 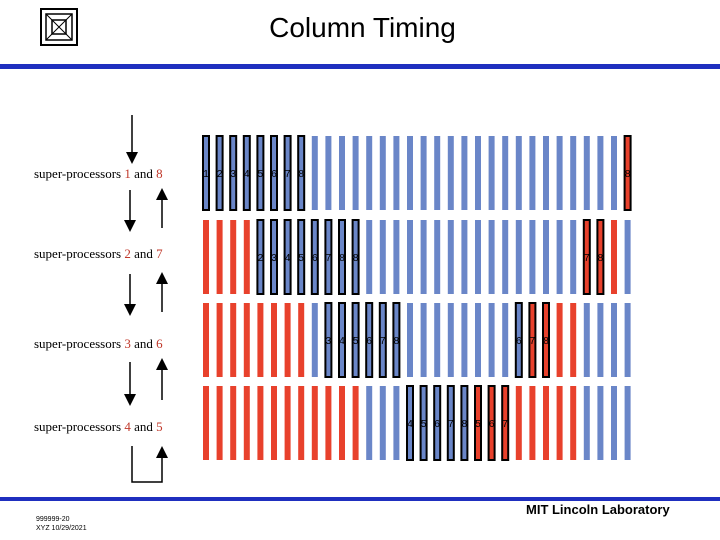 I want to click on column-bar-r2-c27, so click(x=559, y=257).